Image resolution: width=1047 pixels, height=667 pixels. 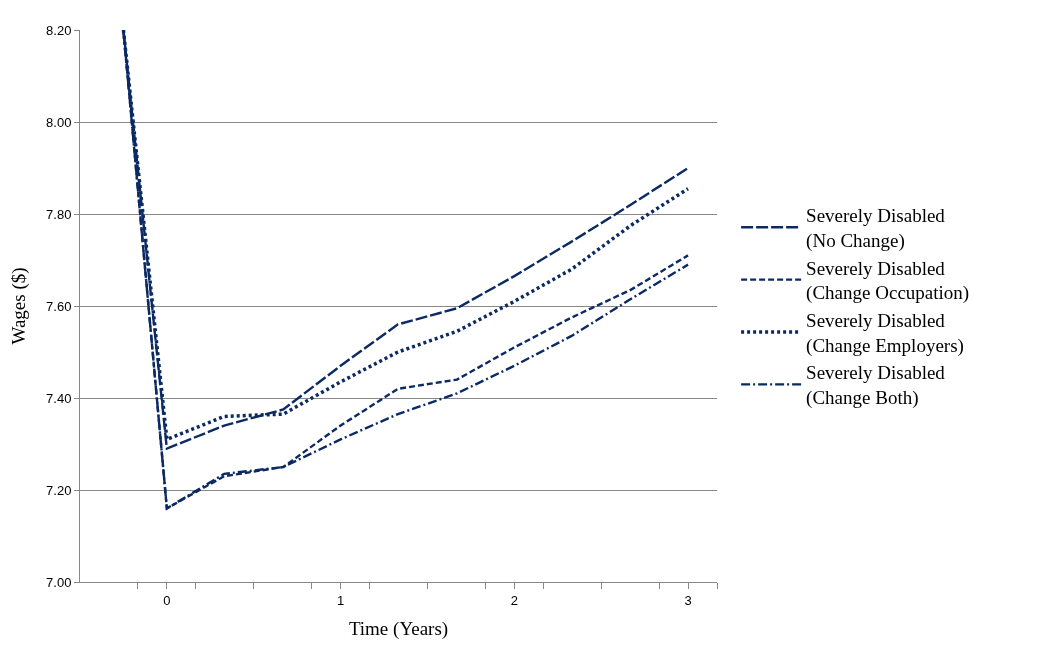 I want to click on legend-label: Severely Disabled (Change Employers), so click(x=885, y=333).